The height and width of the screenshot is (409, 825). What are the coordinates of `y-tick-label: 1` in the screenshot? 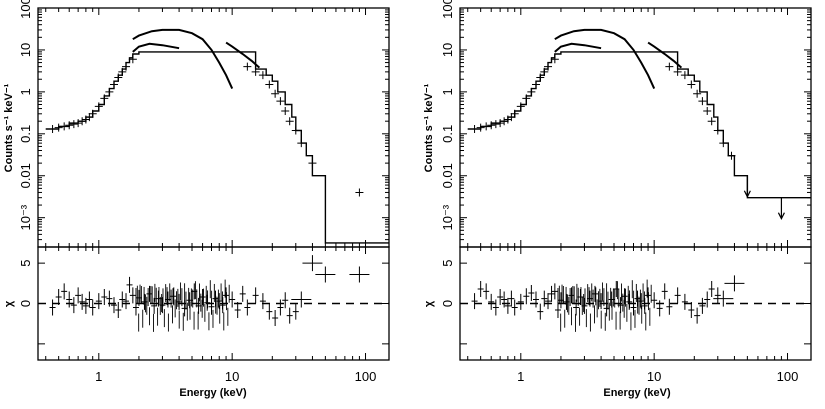 It's located at (25, 91).